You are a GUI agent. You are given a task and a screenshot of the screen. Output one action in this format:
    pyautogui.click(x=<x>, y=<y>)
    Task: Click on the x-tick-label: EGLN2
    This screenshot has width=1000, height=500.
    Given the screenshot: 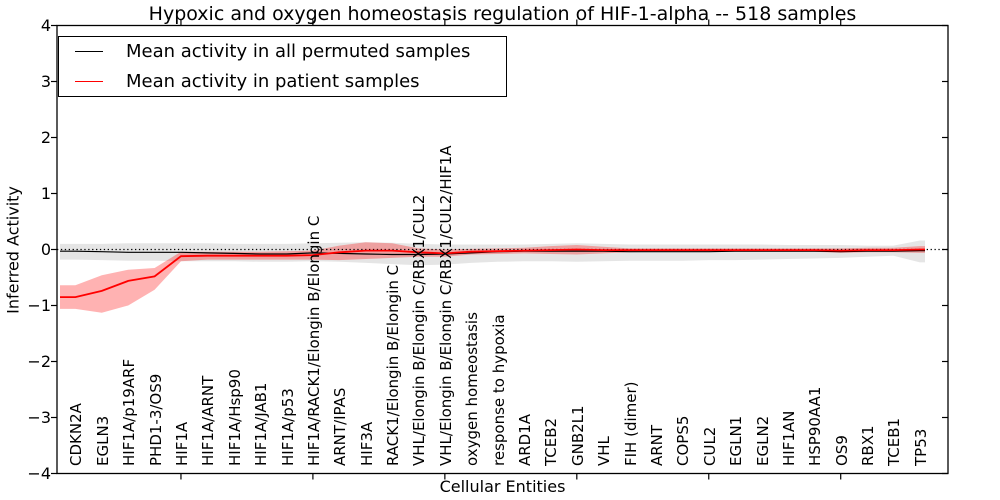 What is the action you would take?
    pyautogui.click(x=762, y=440)
    